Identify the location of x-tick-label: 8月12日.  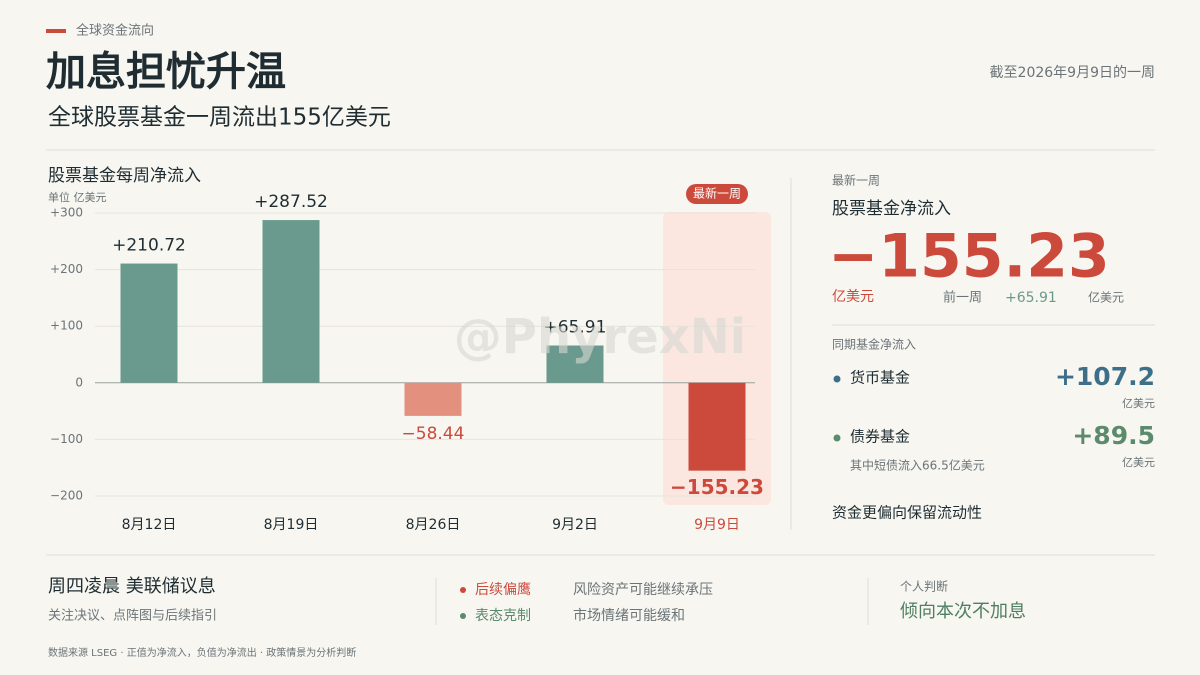
(149, 525).